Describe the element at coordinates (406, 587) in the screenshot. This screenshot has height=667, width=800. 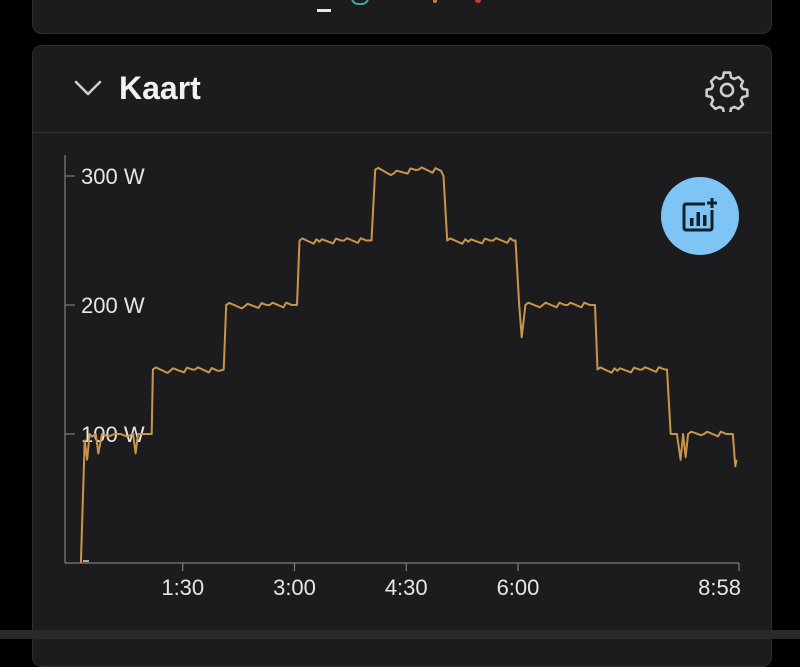
I see `x-tick-label: 4:30` at that location.